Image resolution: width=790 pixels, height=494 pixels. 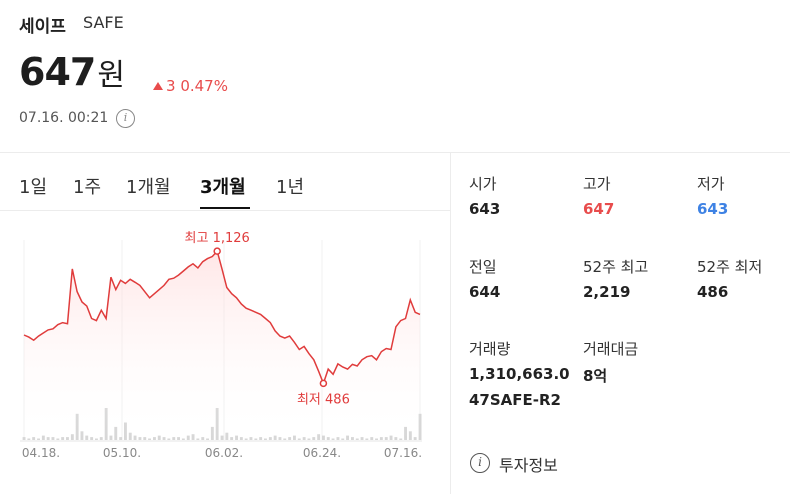 I want to click on trade-amount-label: 거래대금, so click(x=611, y=349).